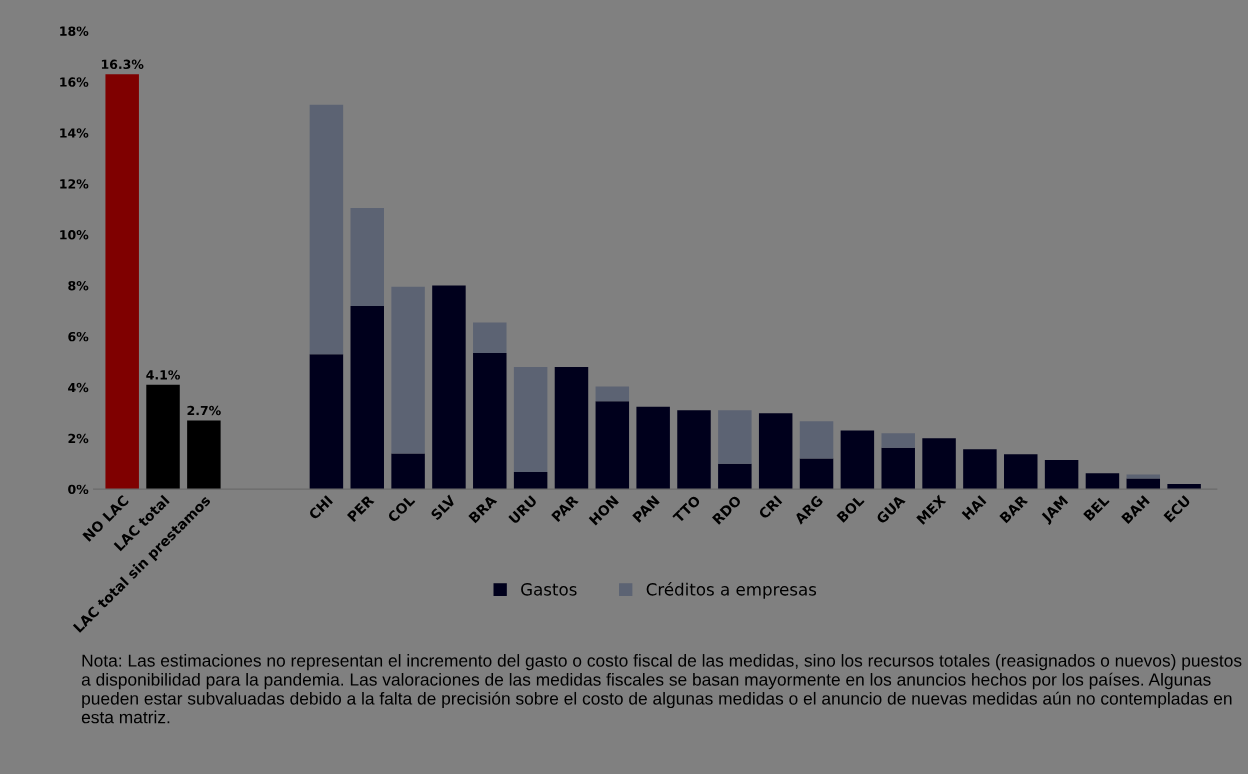  I want to click on x-tick-label: COL, so click(401, 508).